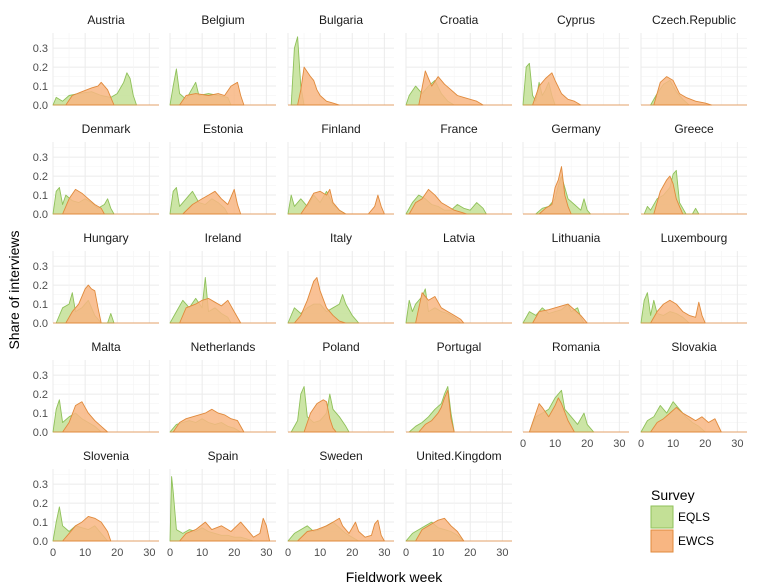 The height and width of the screenshot is (588, 760). What do you see at coordinates (694, 238) in the screenshot?
I see `panel-title-luxembourg: Luxembourg` at bounding box center [694, 238].